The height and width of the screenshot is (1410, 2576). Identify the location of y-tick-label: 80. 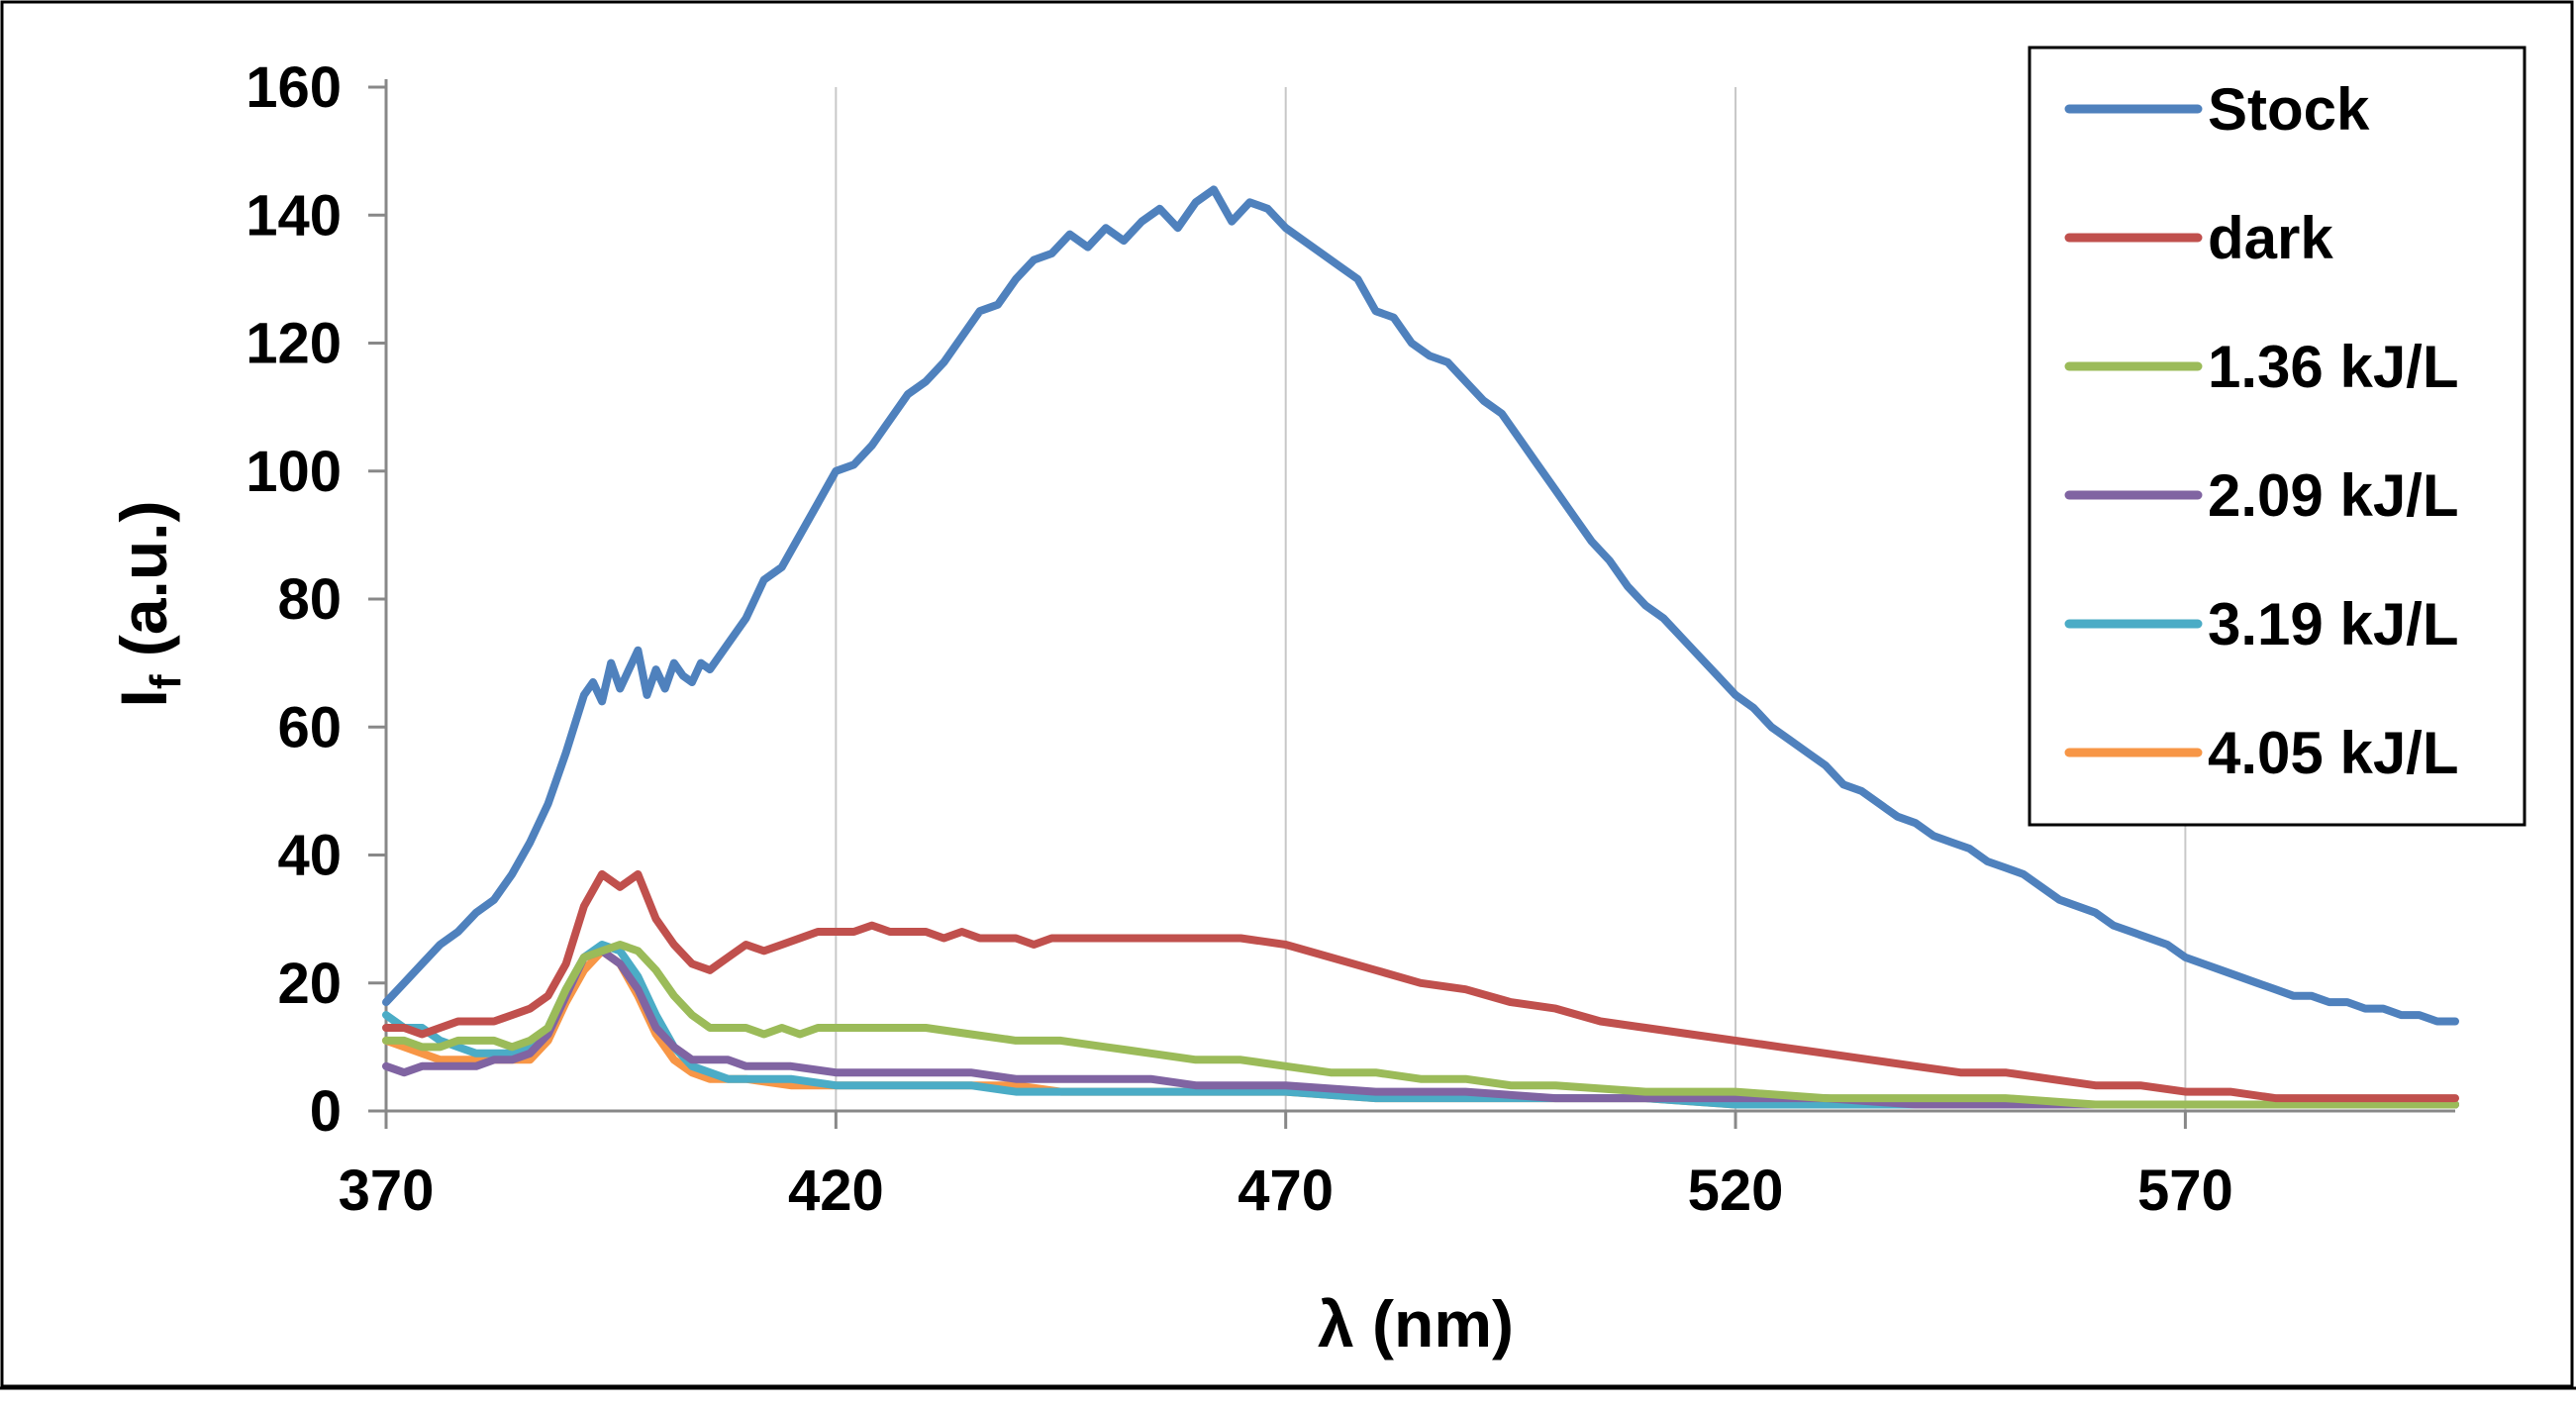
(310, 599).